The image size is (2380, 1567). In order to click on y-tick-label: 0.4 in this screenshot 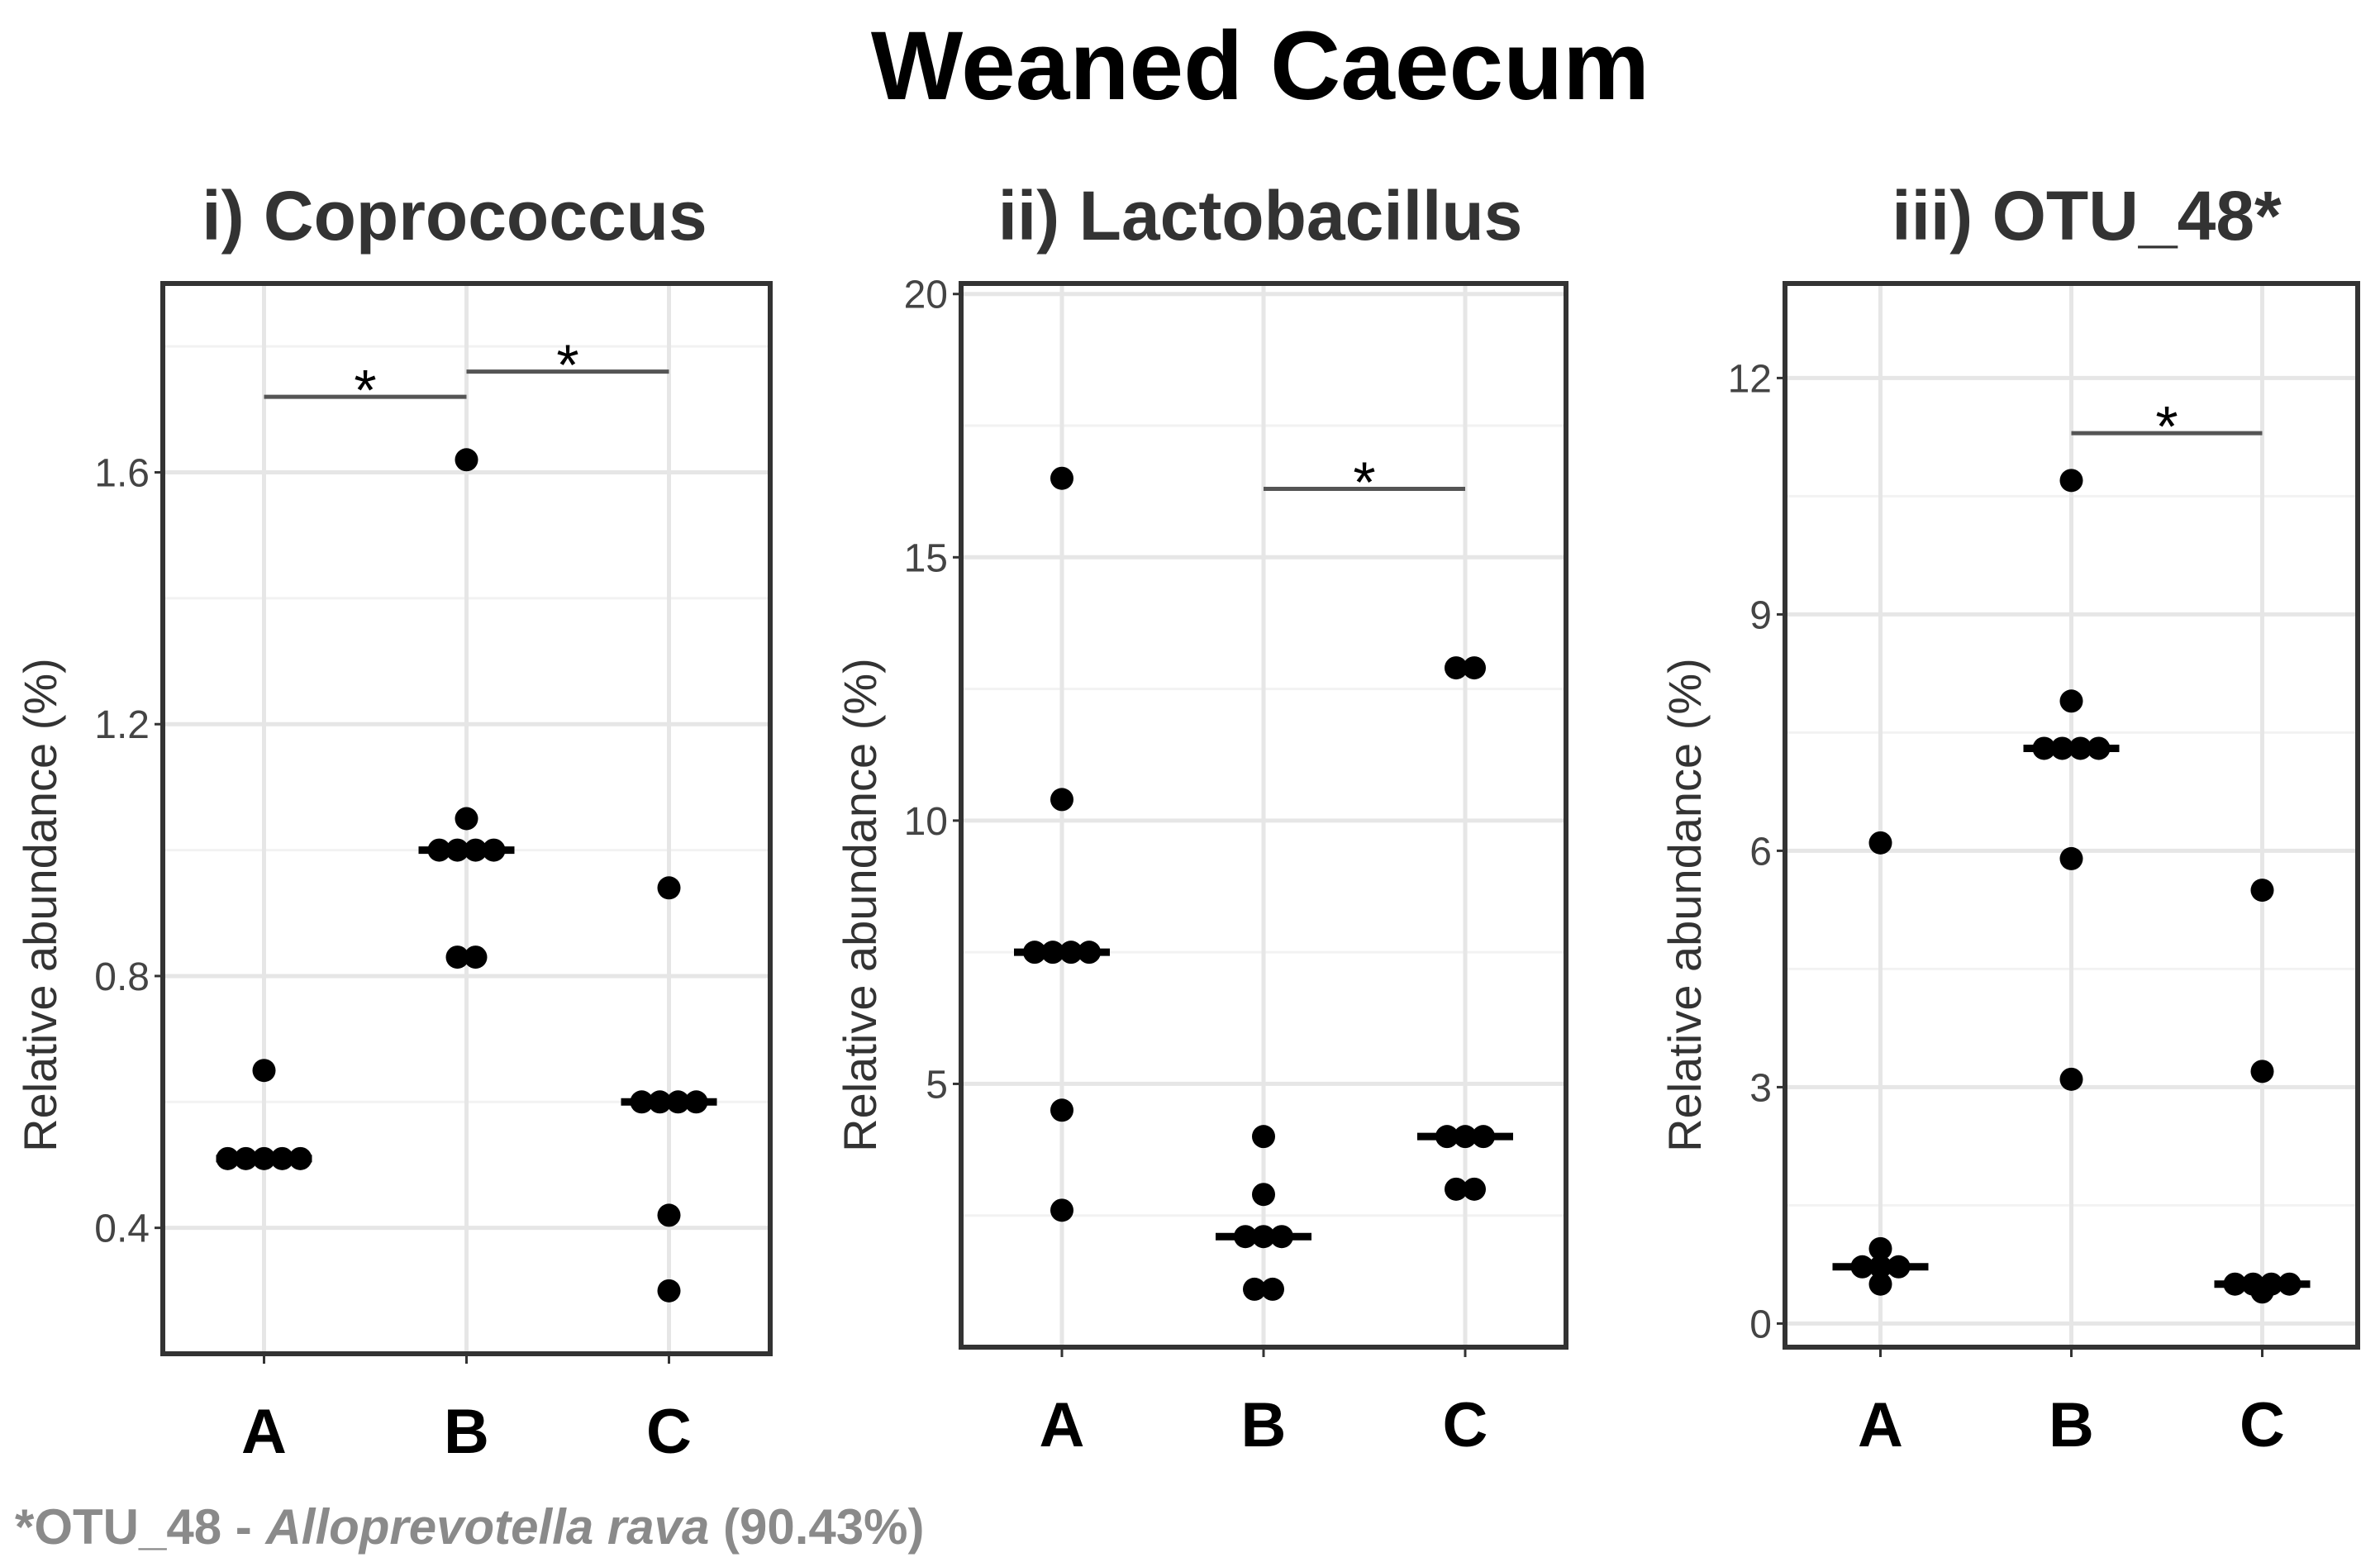, I will do `click(122, 1229)`.